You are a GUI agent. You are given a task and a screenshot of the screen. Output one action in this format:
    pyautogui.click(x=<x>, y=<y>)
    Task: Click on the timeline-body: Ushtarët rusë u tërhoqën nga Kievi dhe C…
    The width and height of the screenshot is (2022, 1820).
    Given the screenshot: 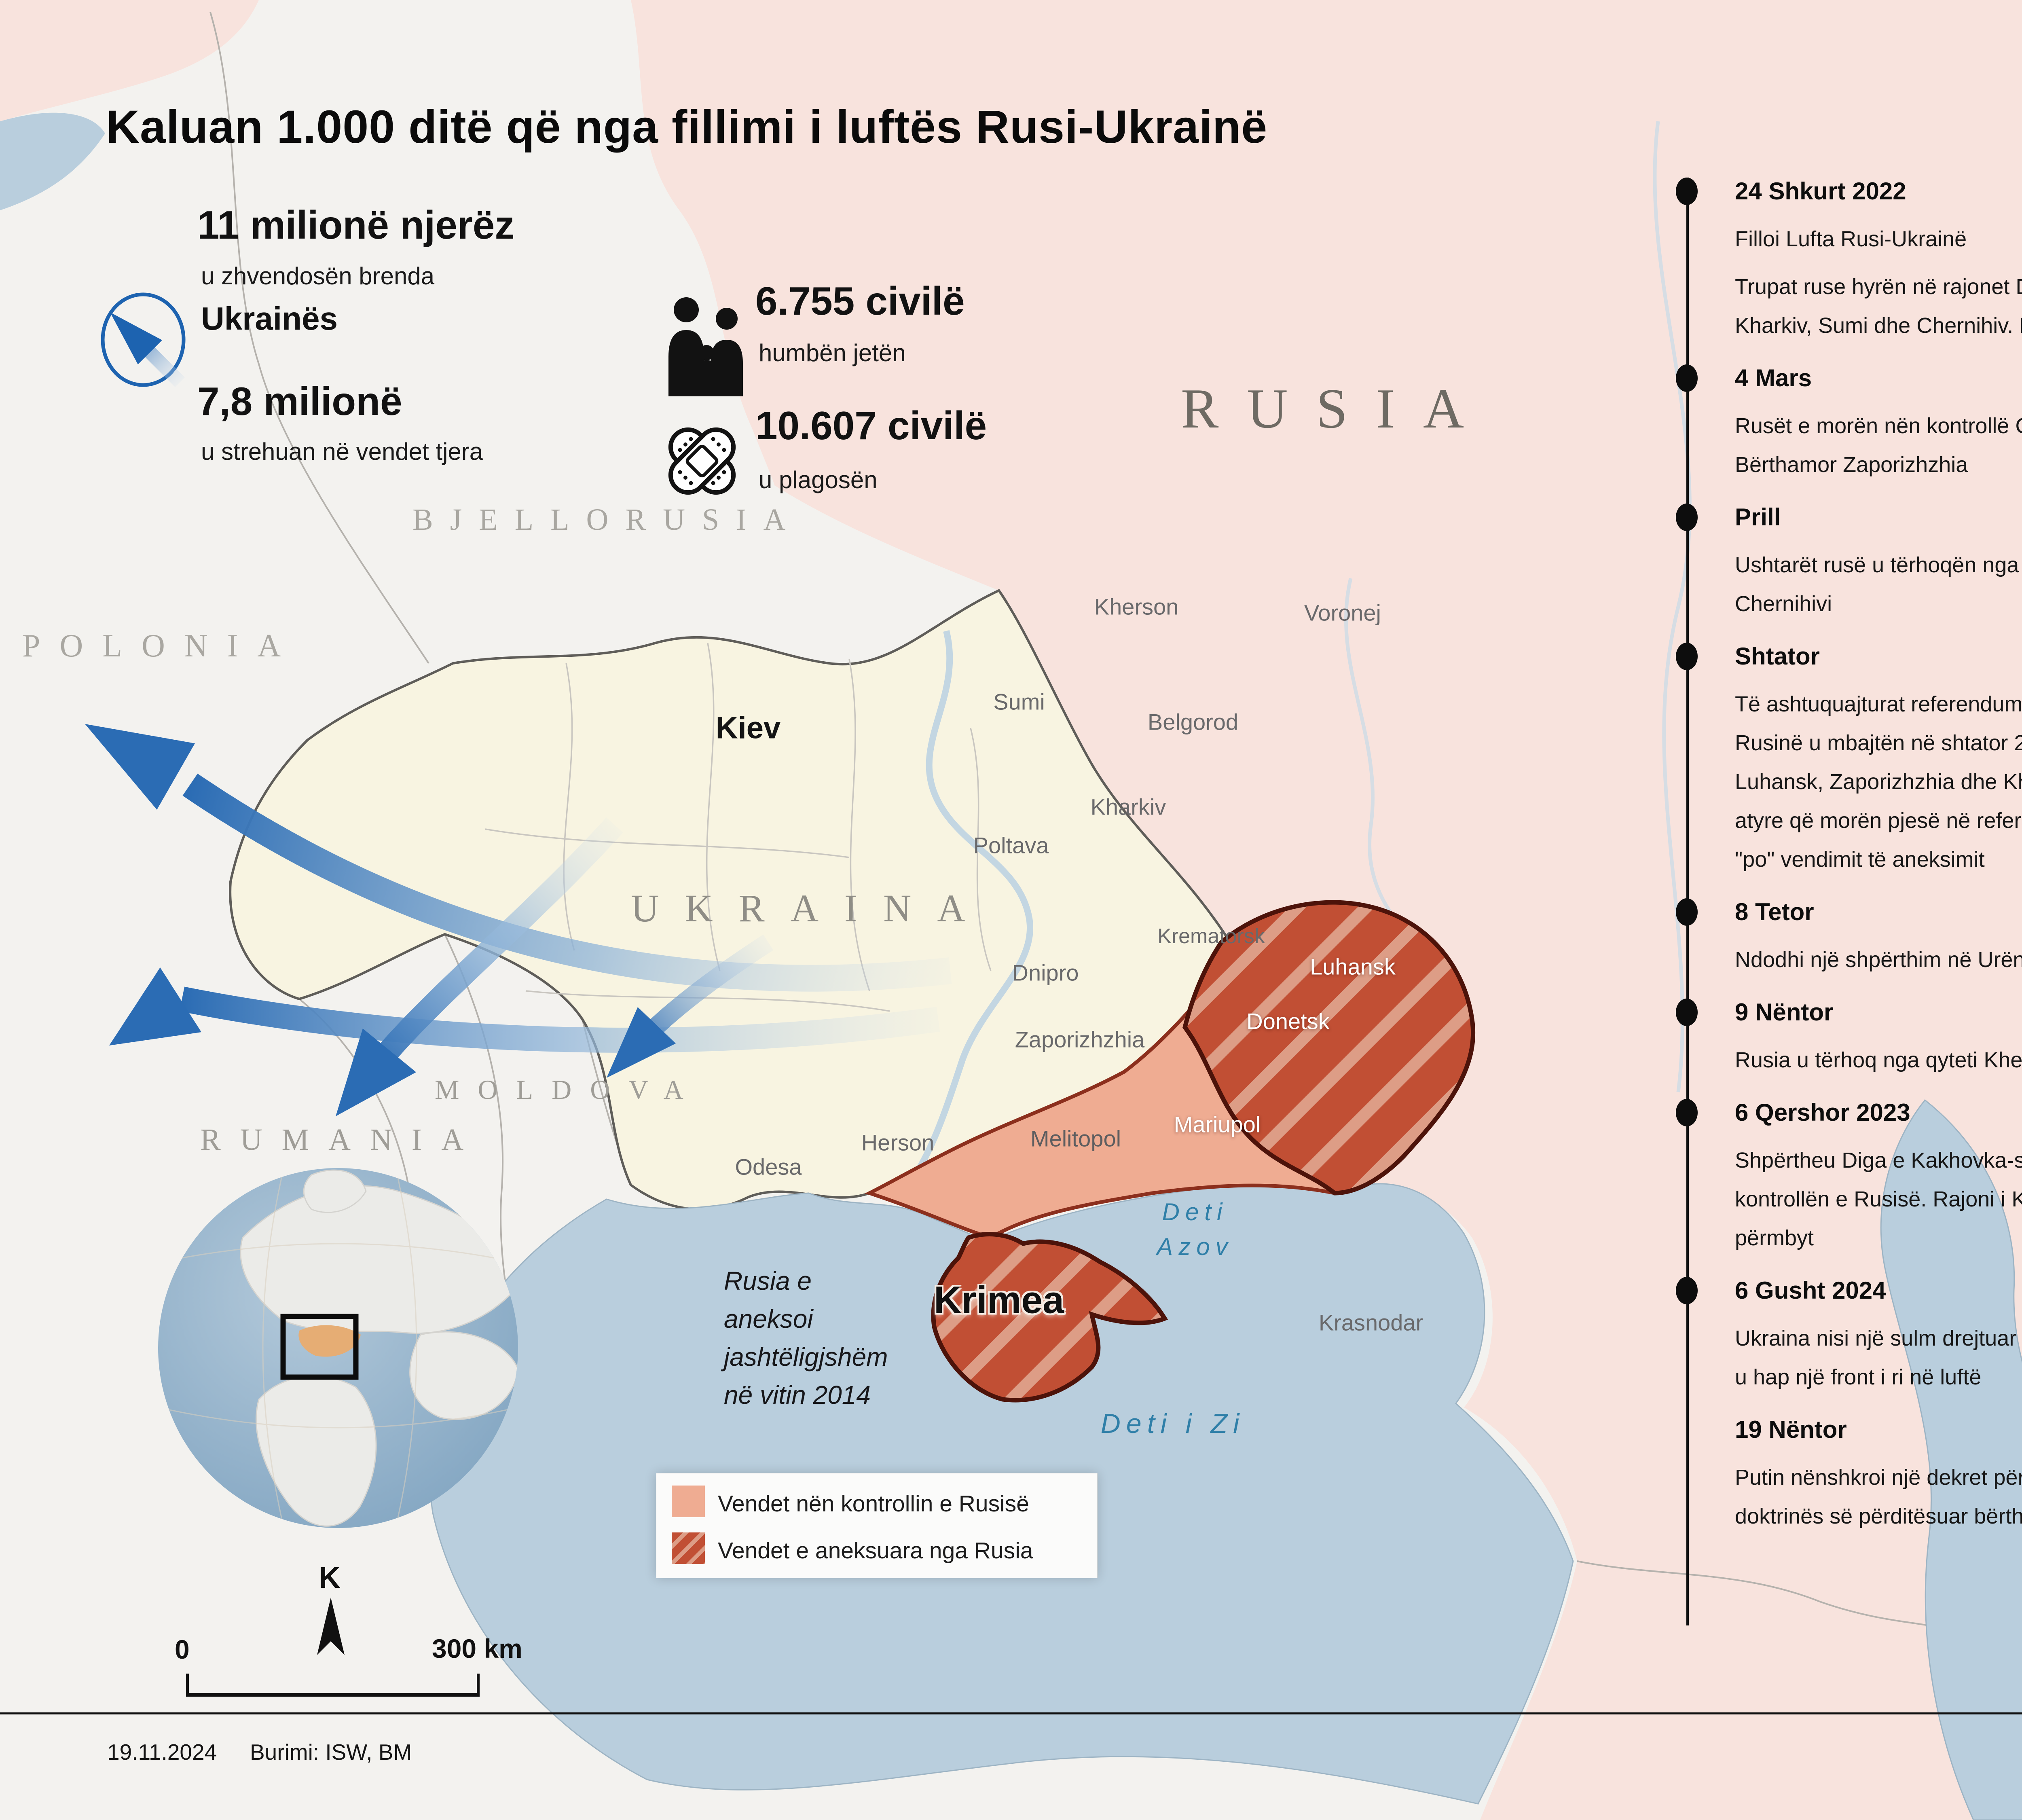 What is the action you would take?
    pyautogui.click(x=1878, y=585)
    